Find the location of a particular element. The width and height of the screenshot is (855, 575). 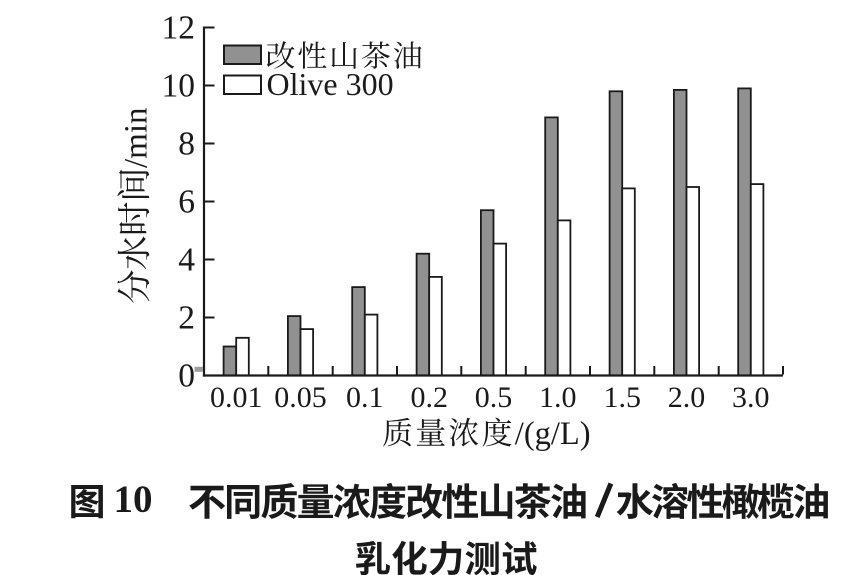

svg-text: 2.0 is located at coordinates (687, 397).